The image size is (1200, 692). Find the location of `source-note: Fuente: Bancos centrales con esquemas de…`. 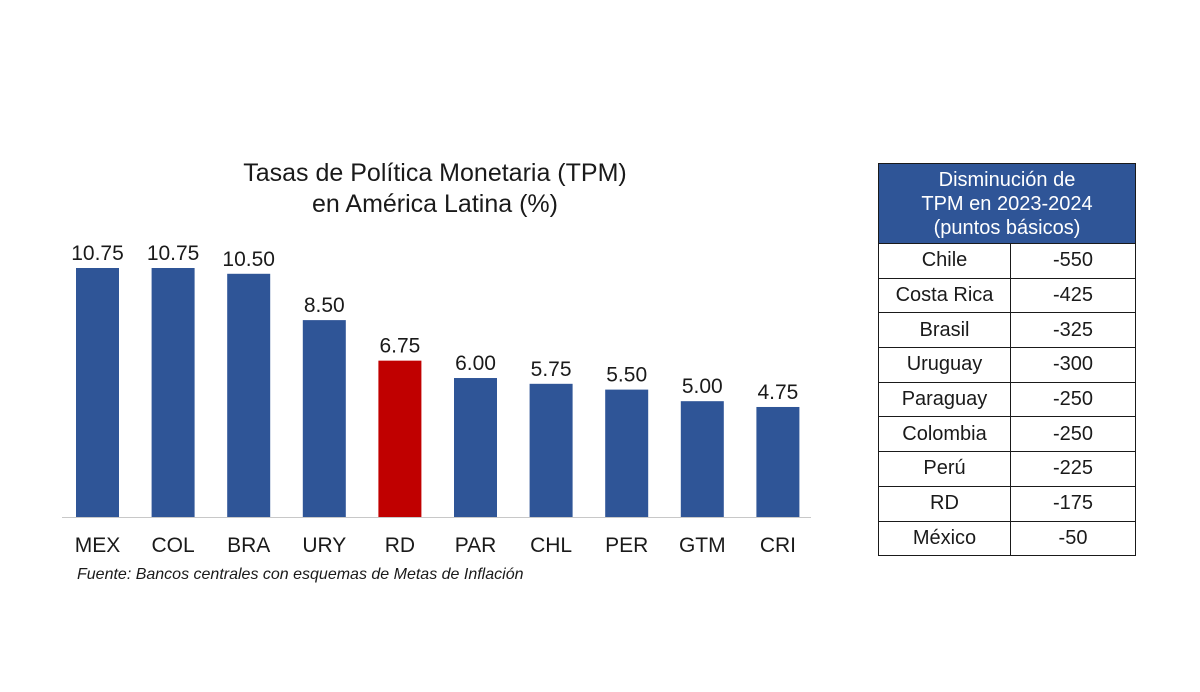

source-note: Fuente: Bancos centrales con esquemas de… is located at coordinates (300, 574).